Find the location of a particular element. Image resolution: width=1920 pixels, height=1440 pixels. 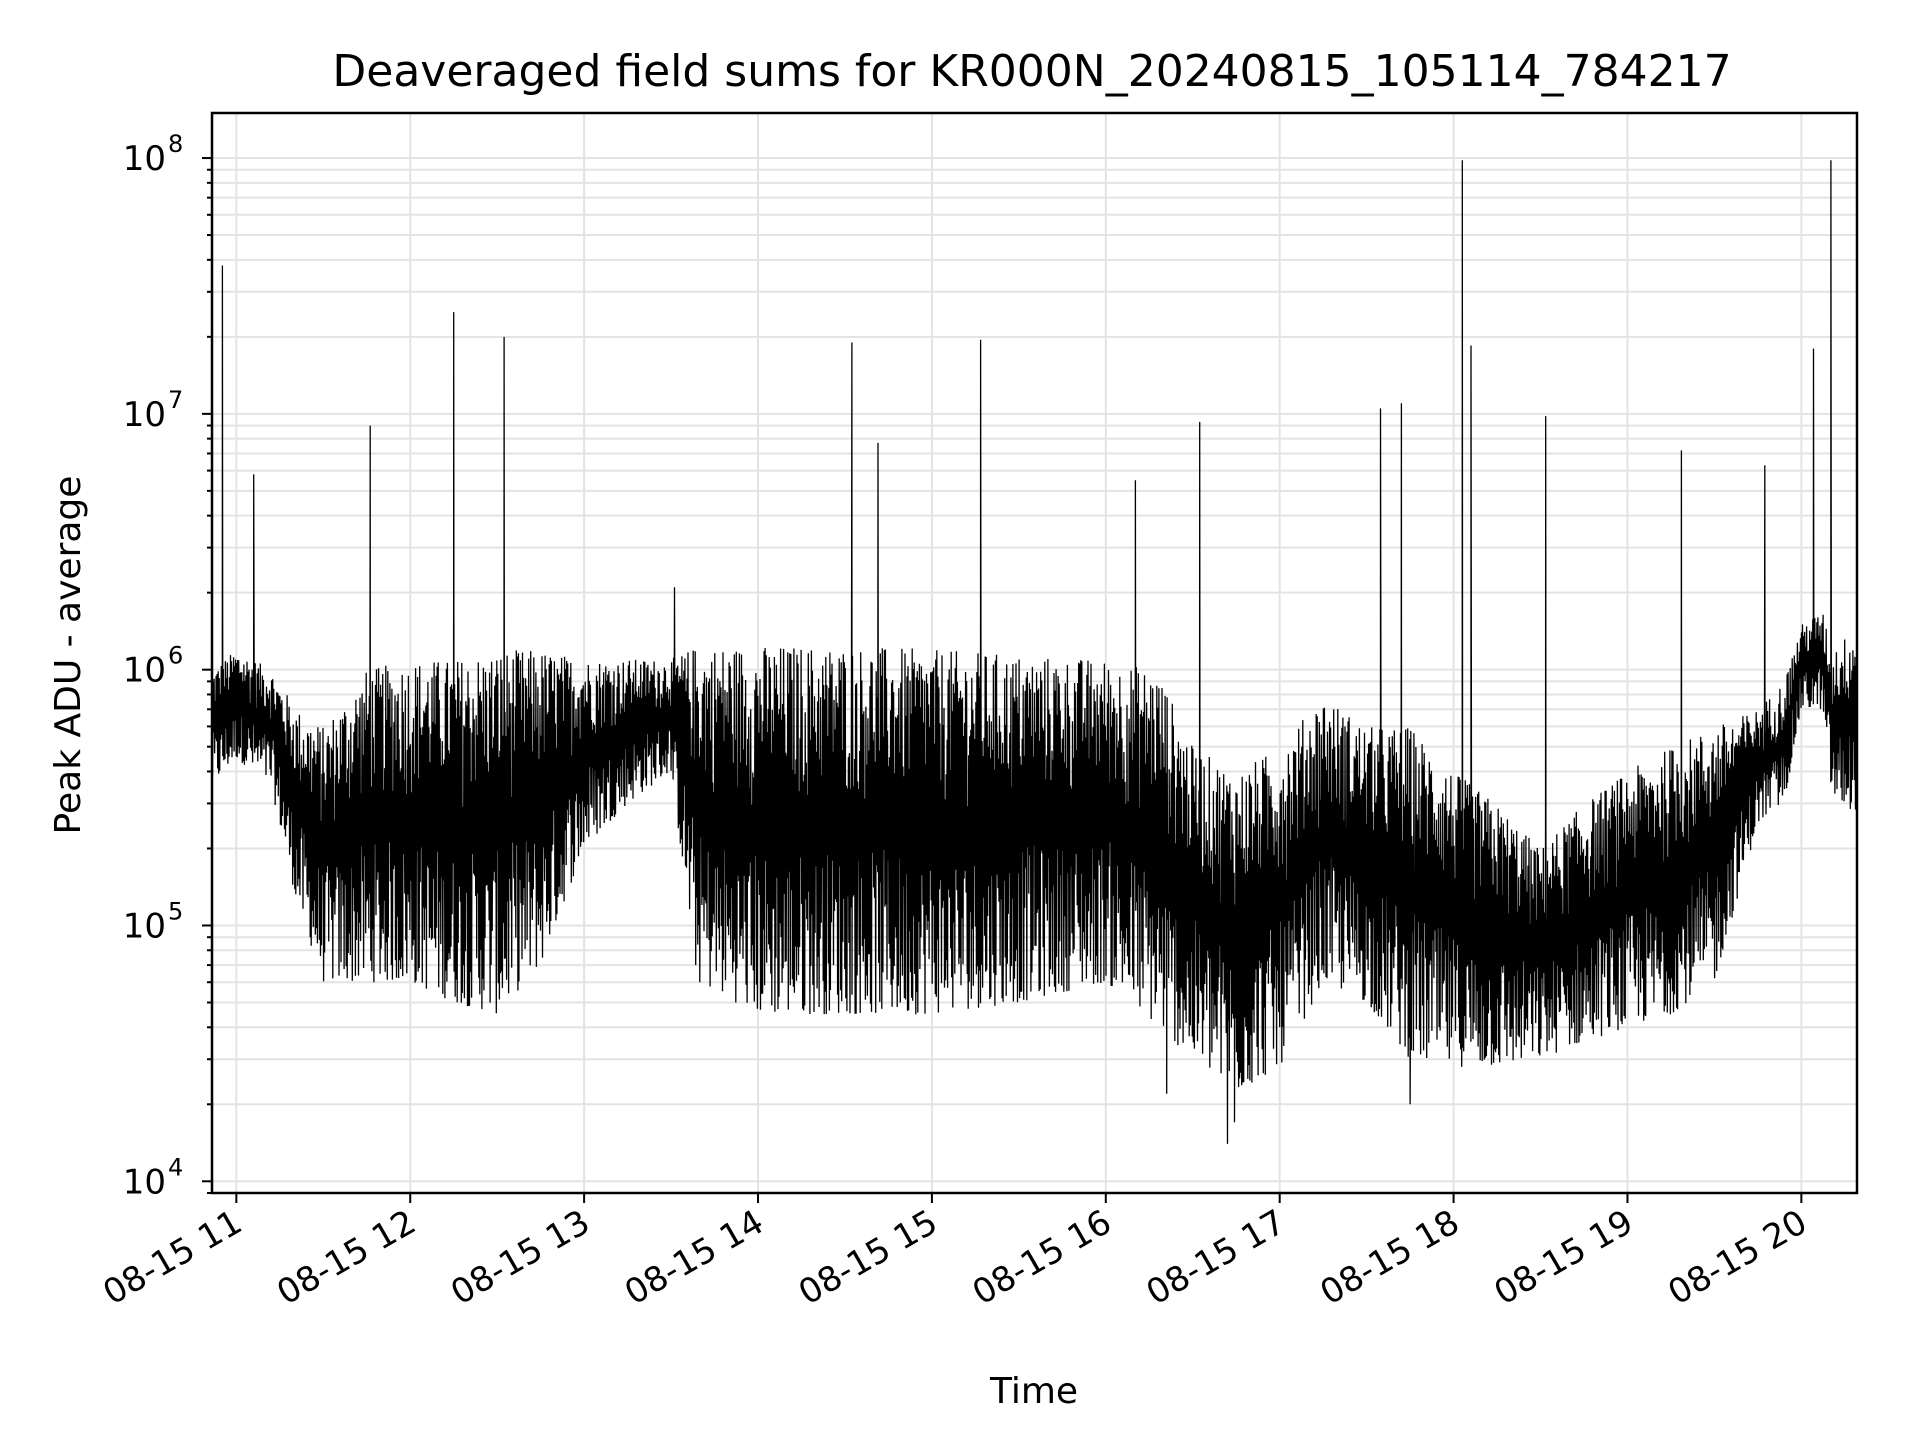

x-tick-label: 08-15 13 is located at coordinates (520, 1257).